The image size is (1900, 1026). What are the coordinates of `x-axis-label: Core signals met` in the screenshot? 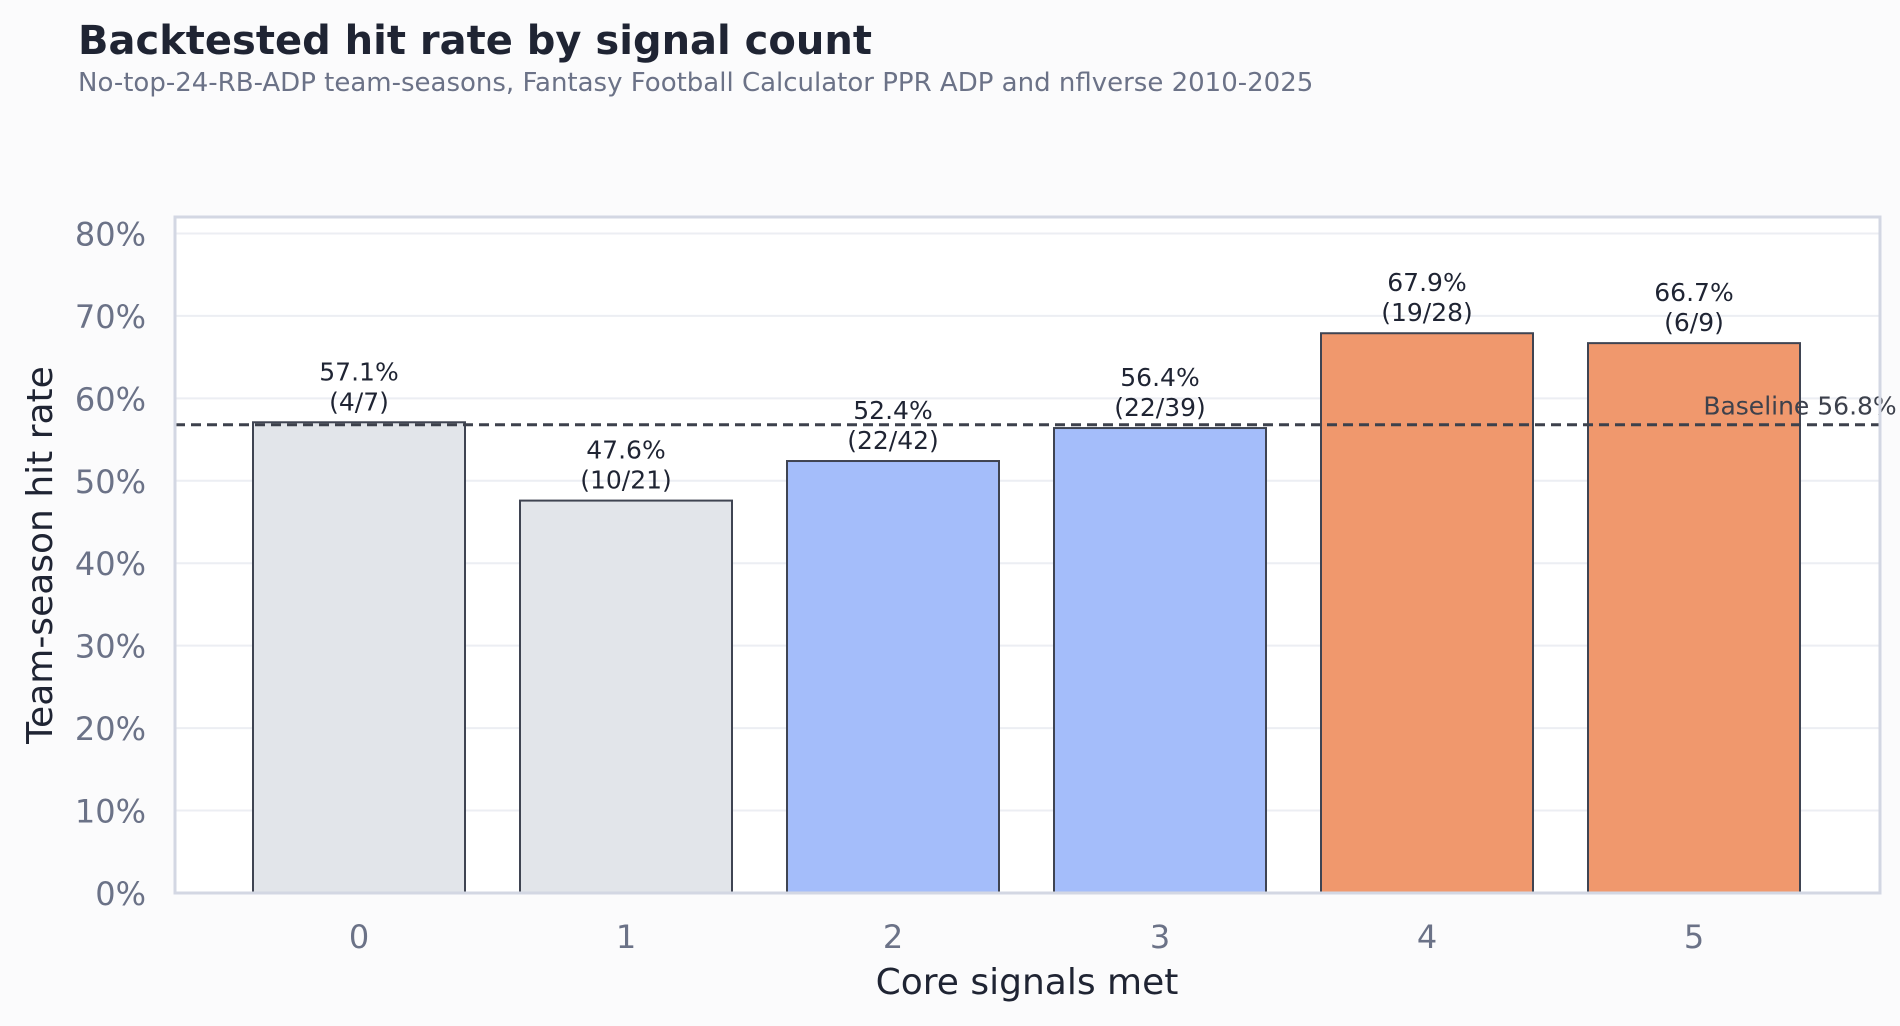 It's located at (1027, 982).